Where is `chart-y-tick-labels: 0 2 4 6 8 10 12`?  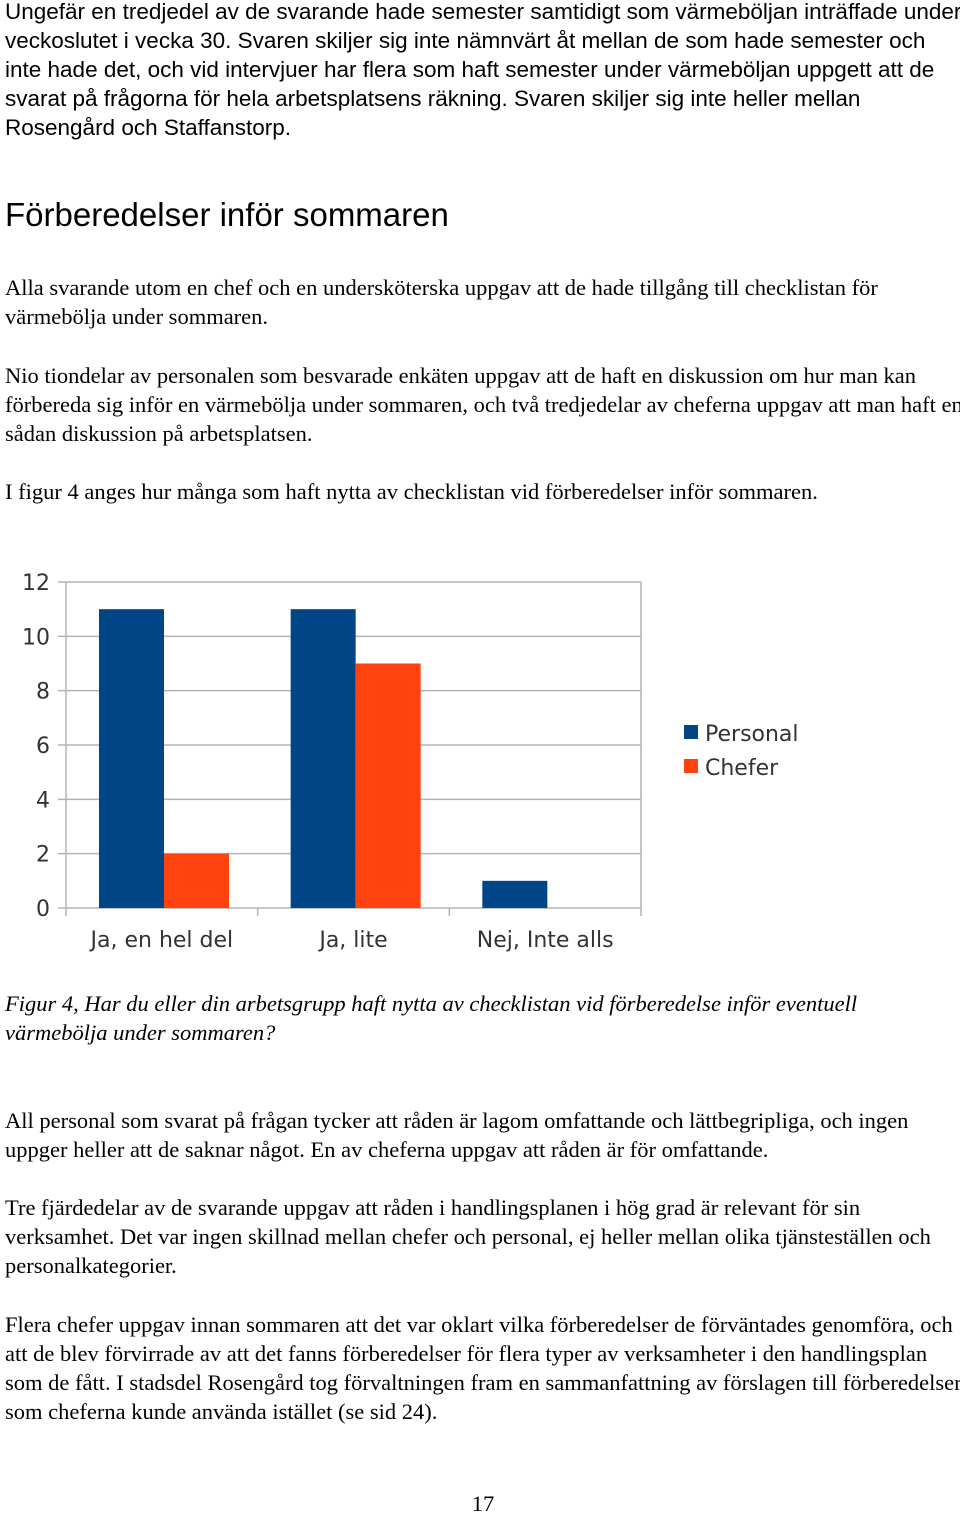
chart-y-tick-labels: 0 2 4 6 8 10 12 is located at coordinates (36, 746).